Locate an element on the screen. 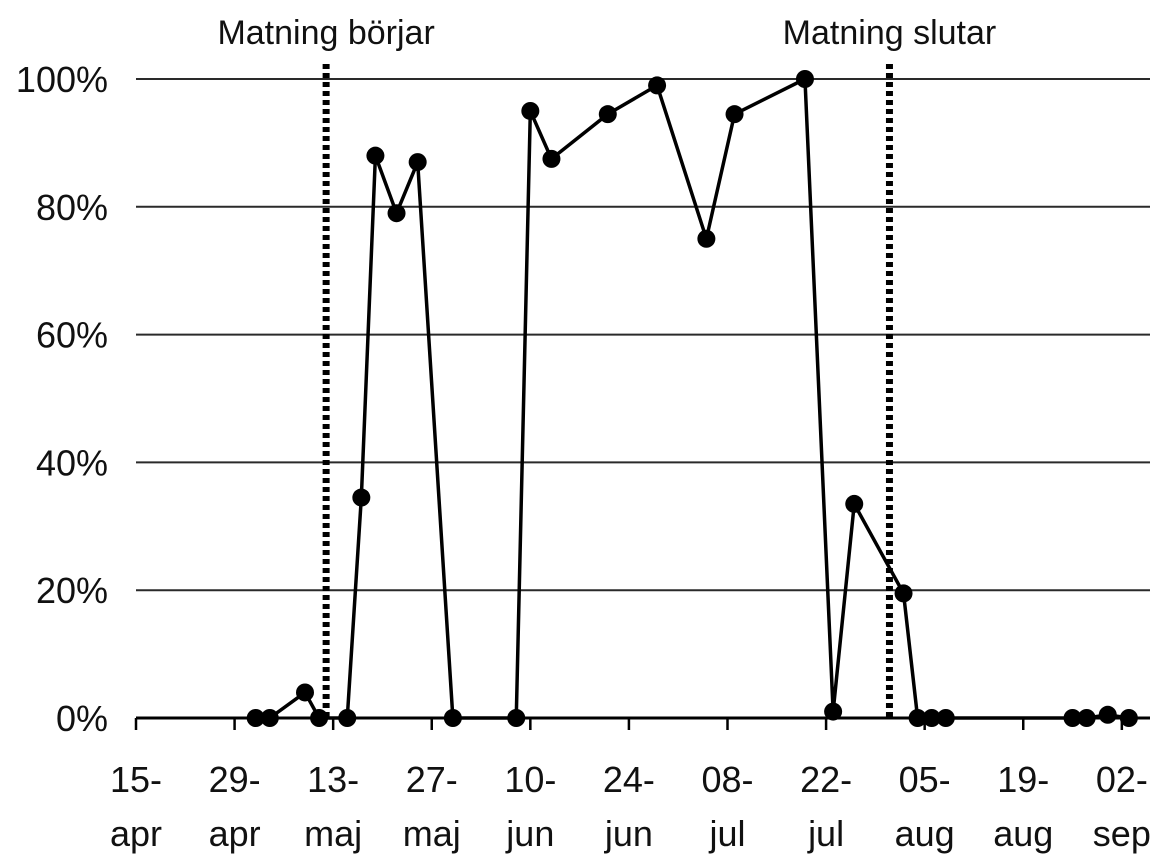  x-tick-label-day: 24- is located at coordinates (629, 779).